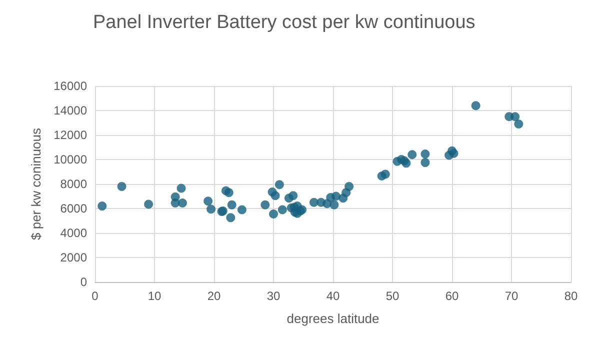 This screenshot has height=351, width=596. Describe the element at coordinates (284, 22) in the screenshot. I see `chart-title: Panel Inverter Battery cost per kw continuous` at that location.